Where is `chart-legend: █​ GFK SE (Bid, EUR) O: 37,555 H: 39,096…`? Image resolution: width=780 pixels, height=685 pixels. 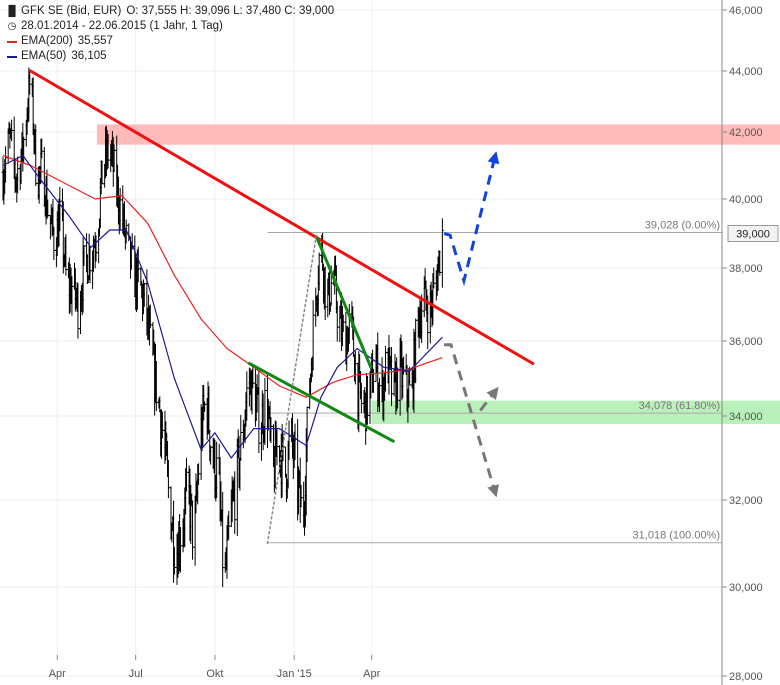
chart-legend: █​ GFK SE (Bid, EUR) O: 37,555 H: 39,096… is located at coordinates (169, 34).